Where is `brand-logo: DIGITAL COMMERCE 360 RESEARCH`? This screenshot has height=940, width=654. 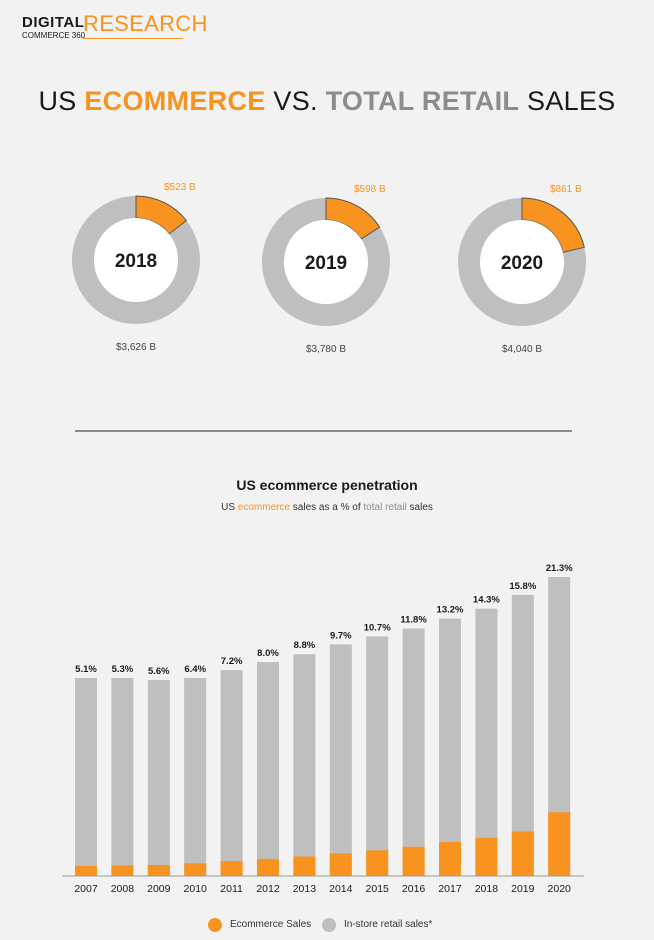
brand-logo: DIGITAL COMMERCE 360 RESEARCH is located at coordinates (114, 26).